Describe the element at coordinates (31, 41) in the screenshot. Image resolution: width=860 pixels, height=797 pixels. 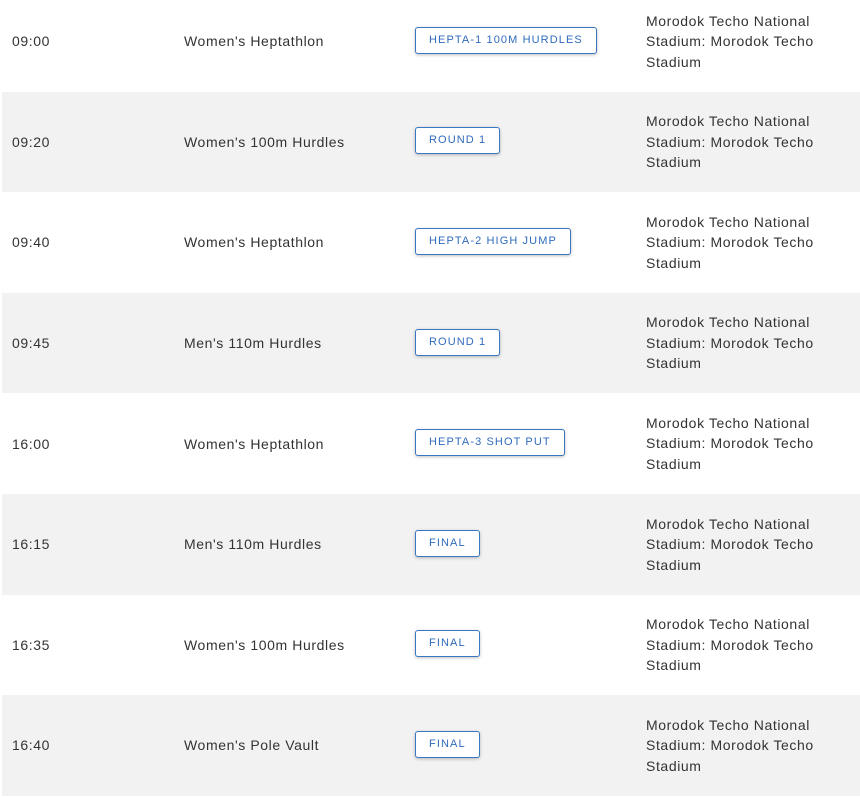
I see `event-time: 09:00` at that location.